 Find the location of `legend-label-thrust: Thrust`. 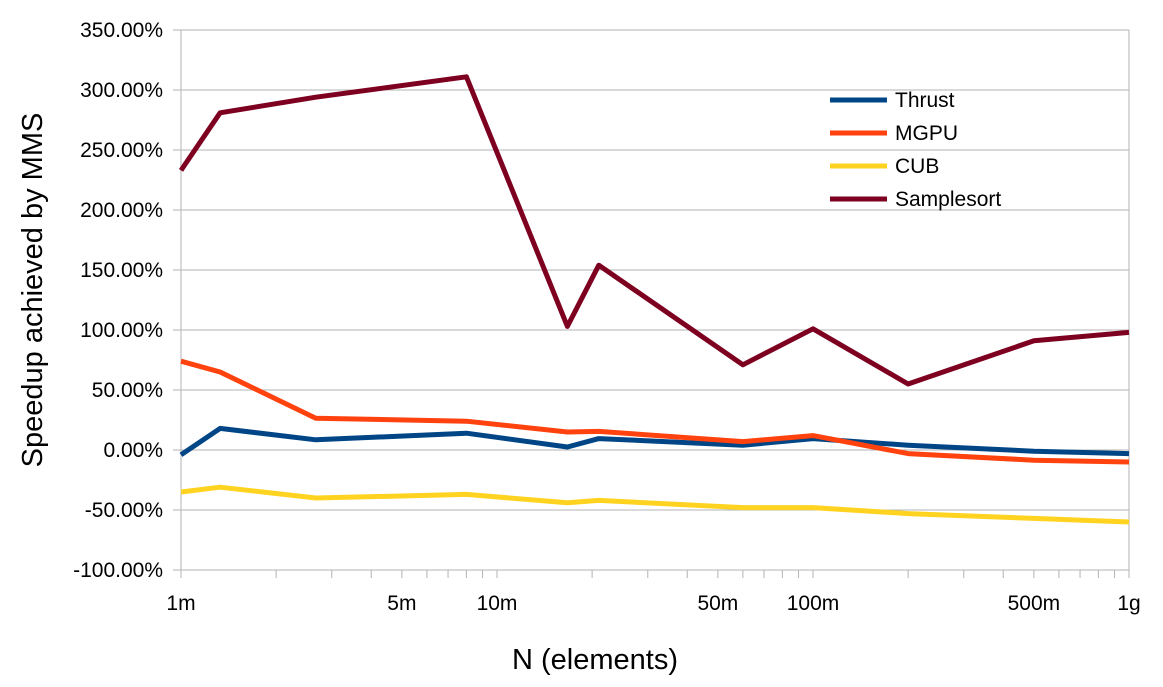

legend-label-thrust: Thrust is located at coordinates (925, 100).